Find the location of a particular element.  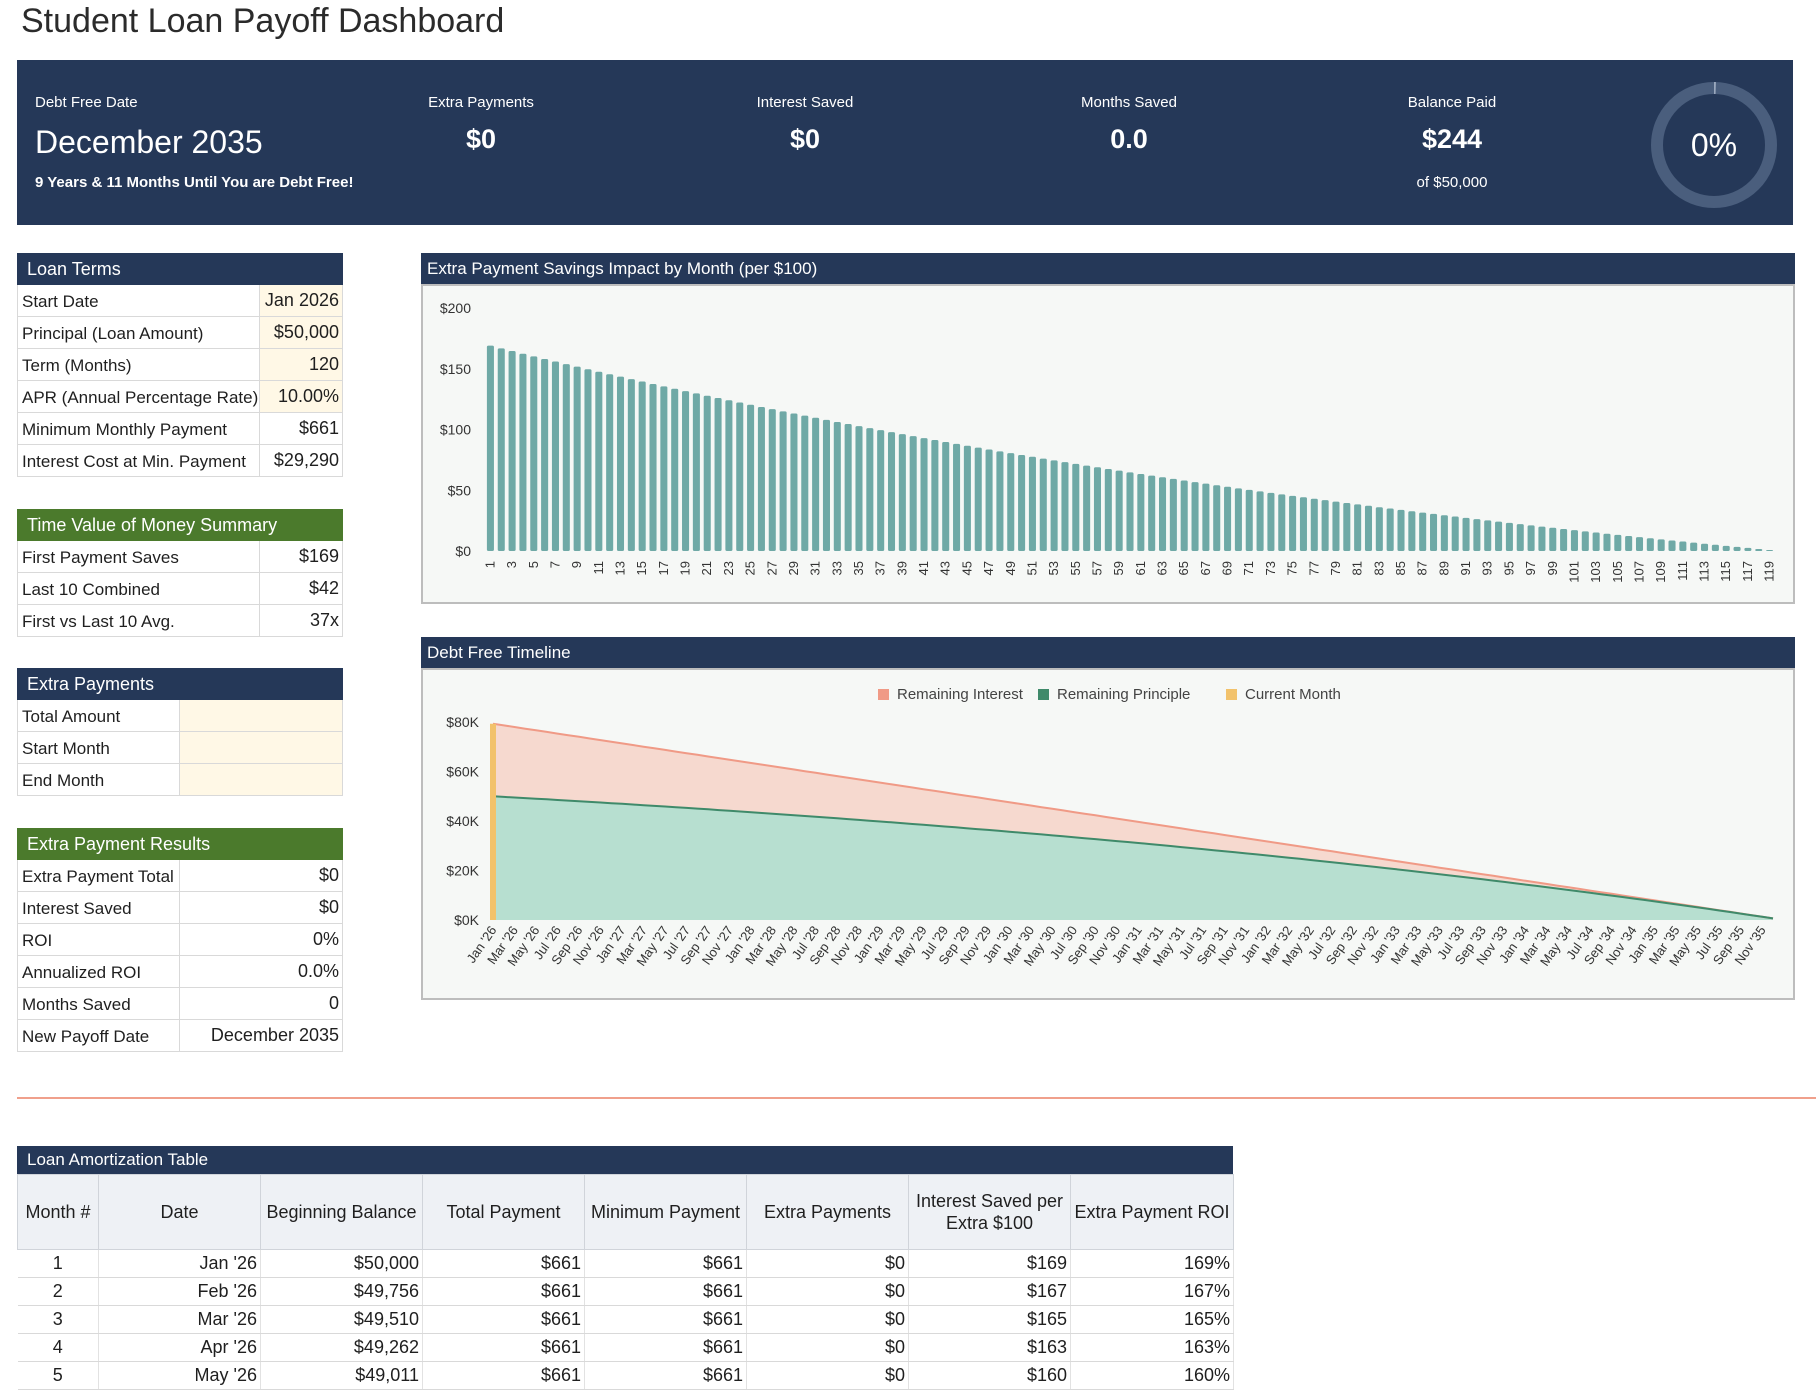

apr-input: 10.00% is located at coordinates (301, 396).